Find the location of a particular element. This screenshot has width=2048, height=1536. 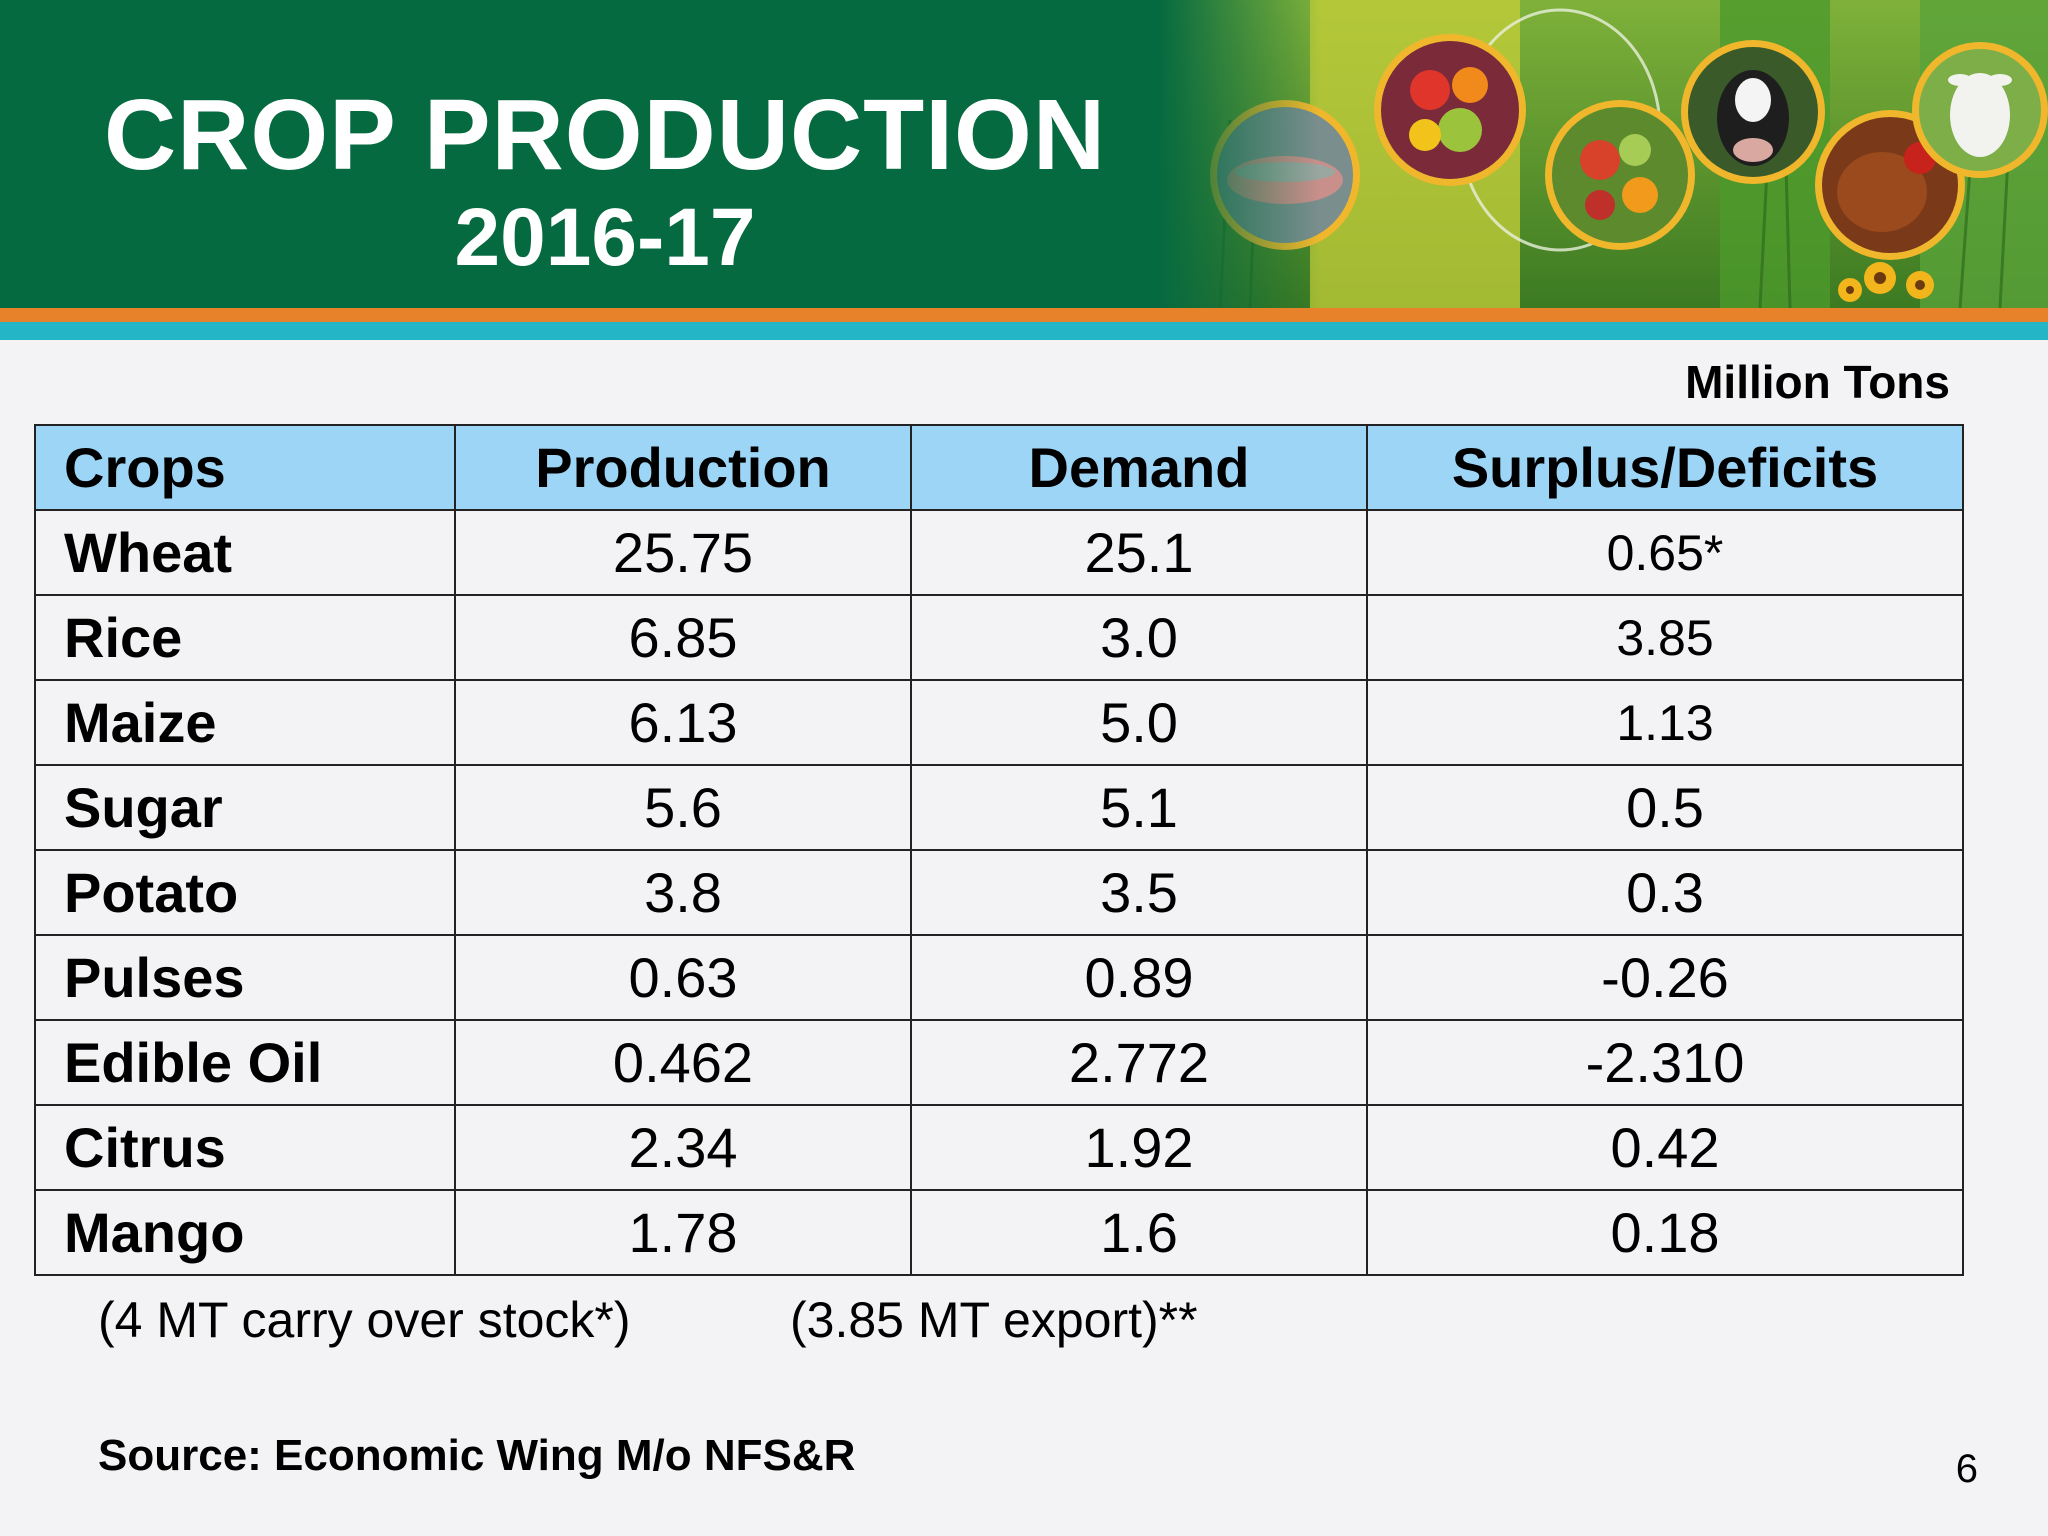

crop-name: Edible Oil is located at coordinates (245, 1062).